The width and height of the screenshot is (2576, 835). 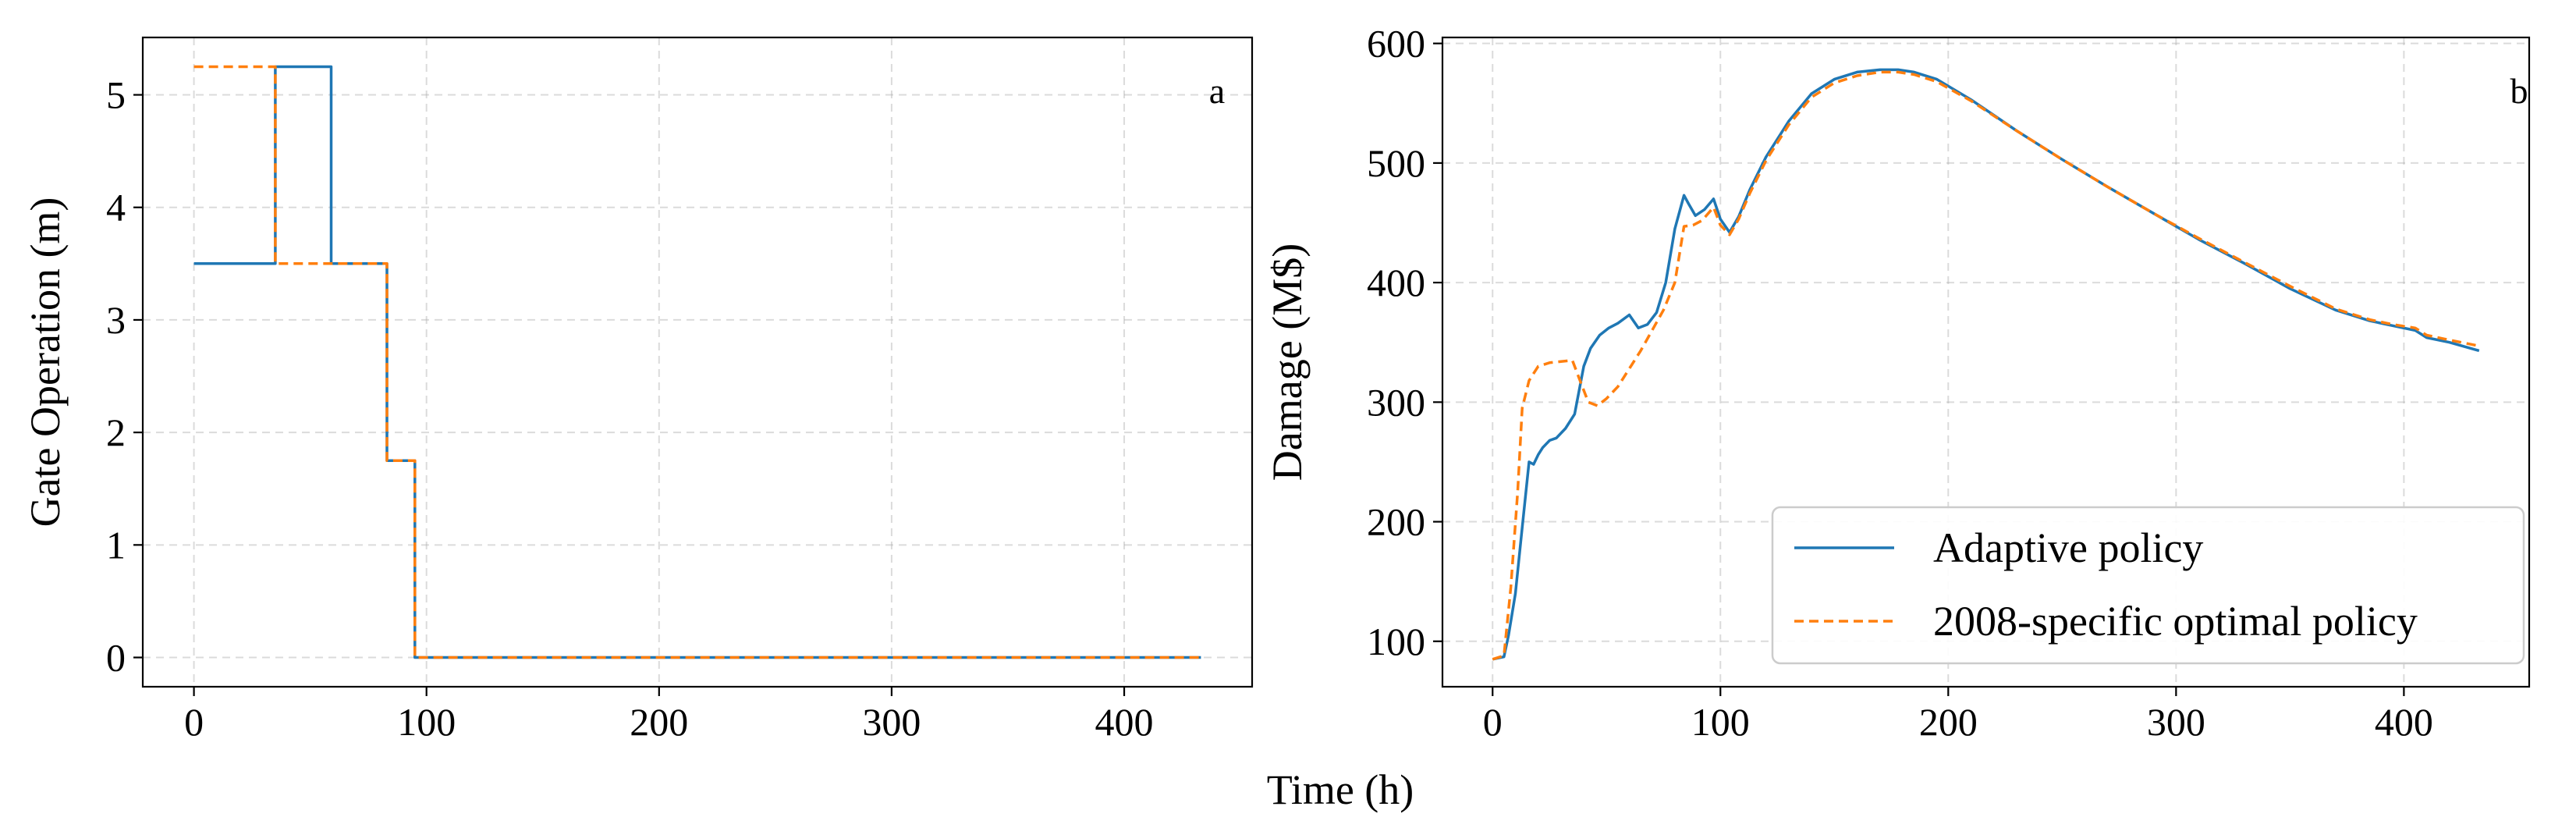 I want to click on panel-b-y-tick-label: 400, so click(x=1396, y=282).